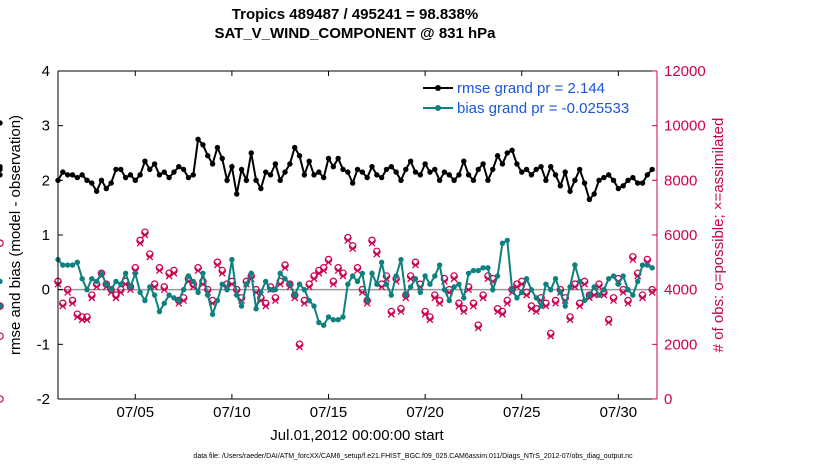  I want to click on legend-rmse-label: rmse grand pr = 2.144, so click(531, 88).